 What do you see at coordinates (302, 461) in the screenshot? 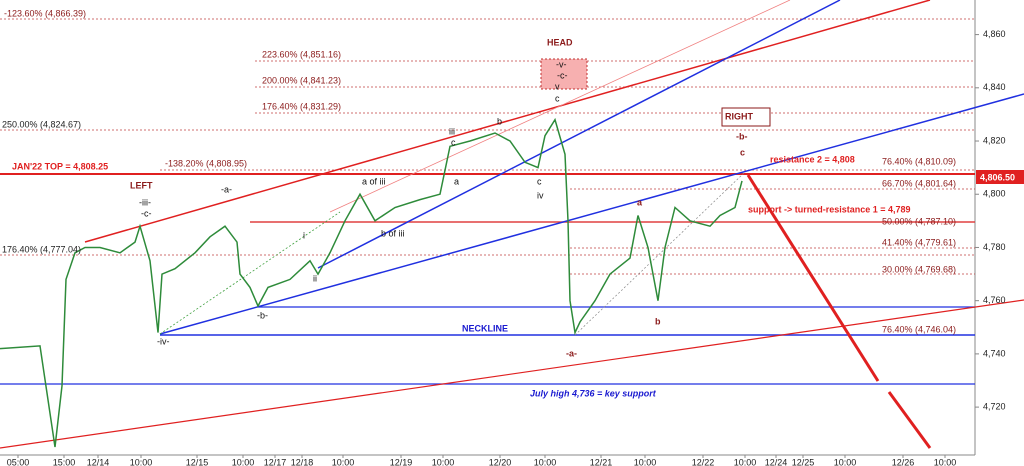
I see `x-tick-label: 12/18` at bounding box center [302, 461].